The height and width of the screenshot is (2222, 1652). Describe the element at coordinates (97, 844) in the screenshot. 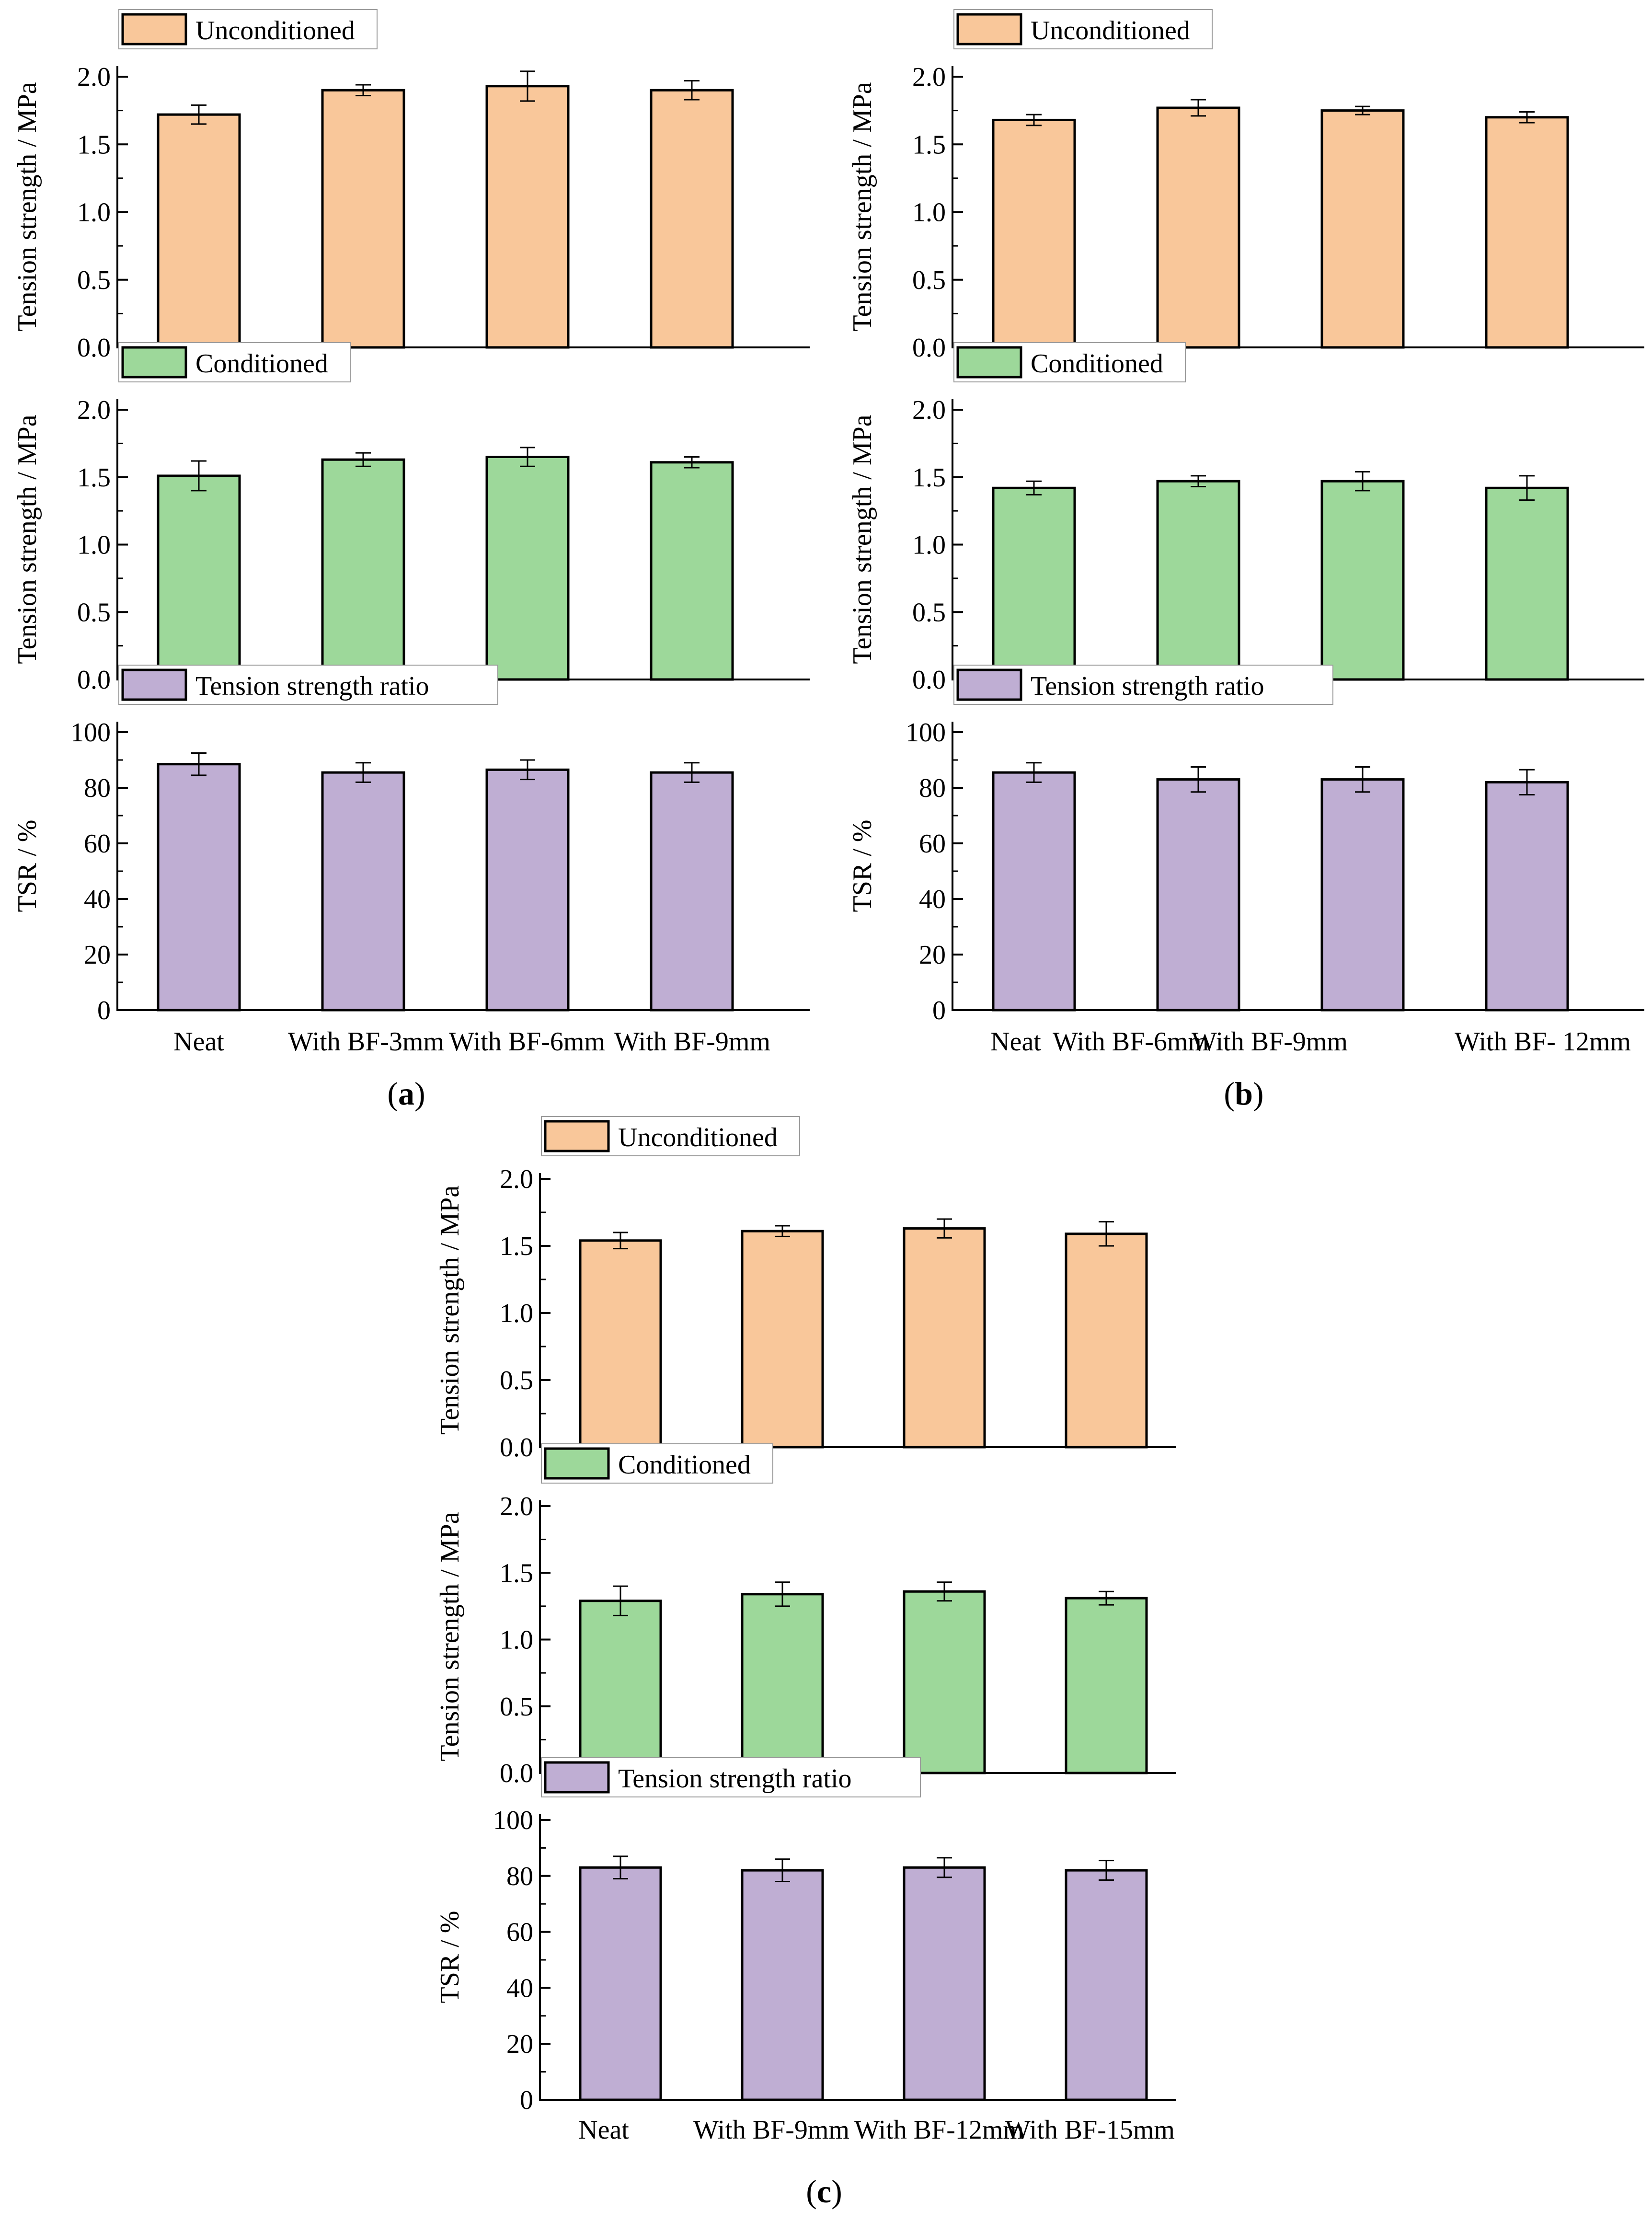

I see `y-tick-label: 60` at that location.